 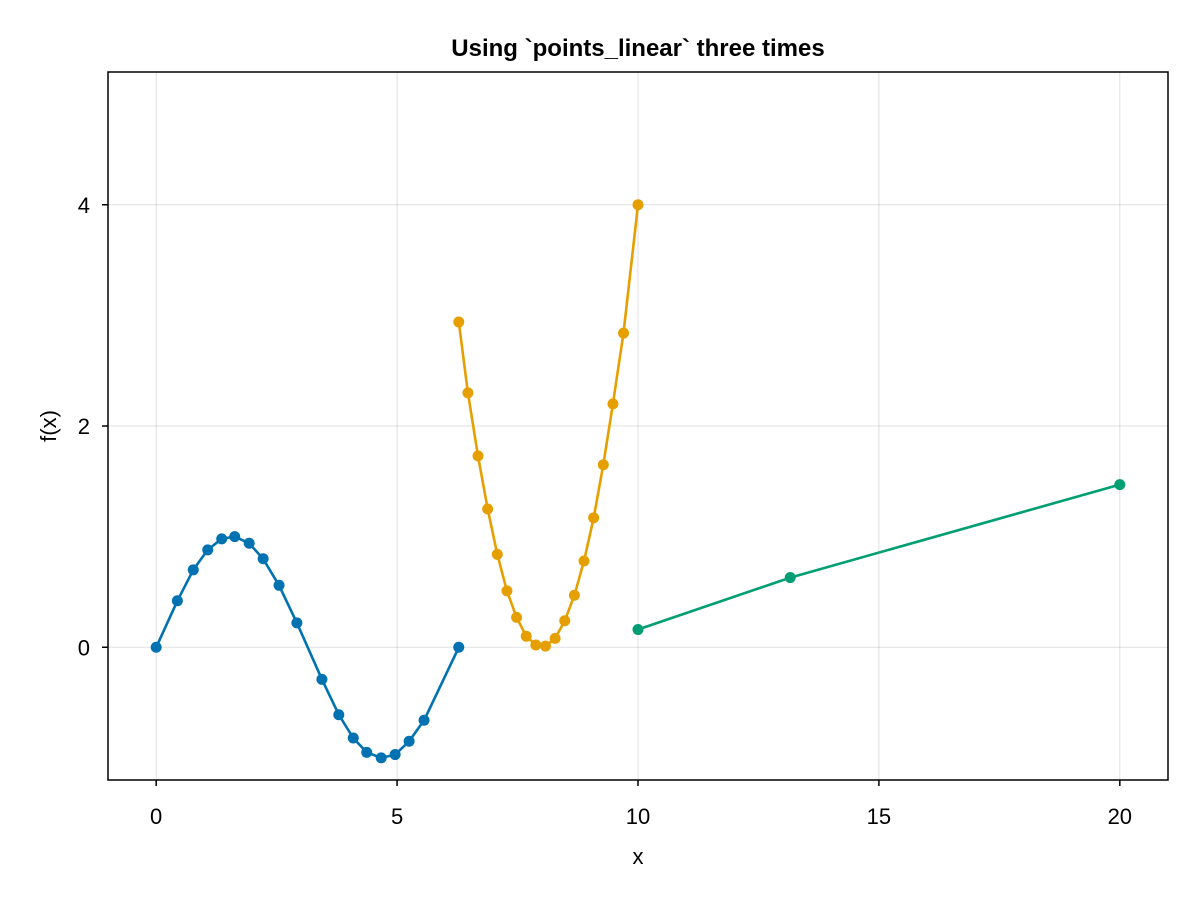 I want to click on x-tick-label: 20, so click(x=1120, y=816).